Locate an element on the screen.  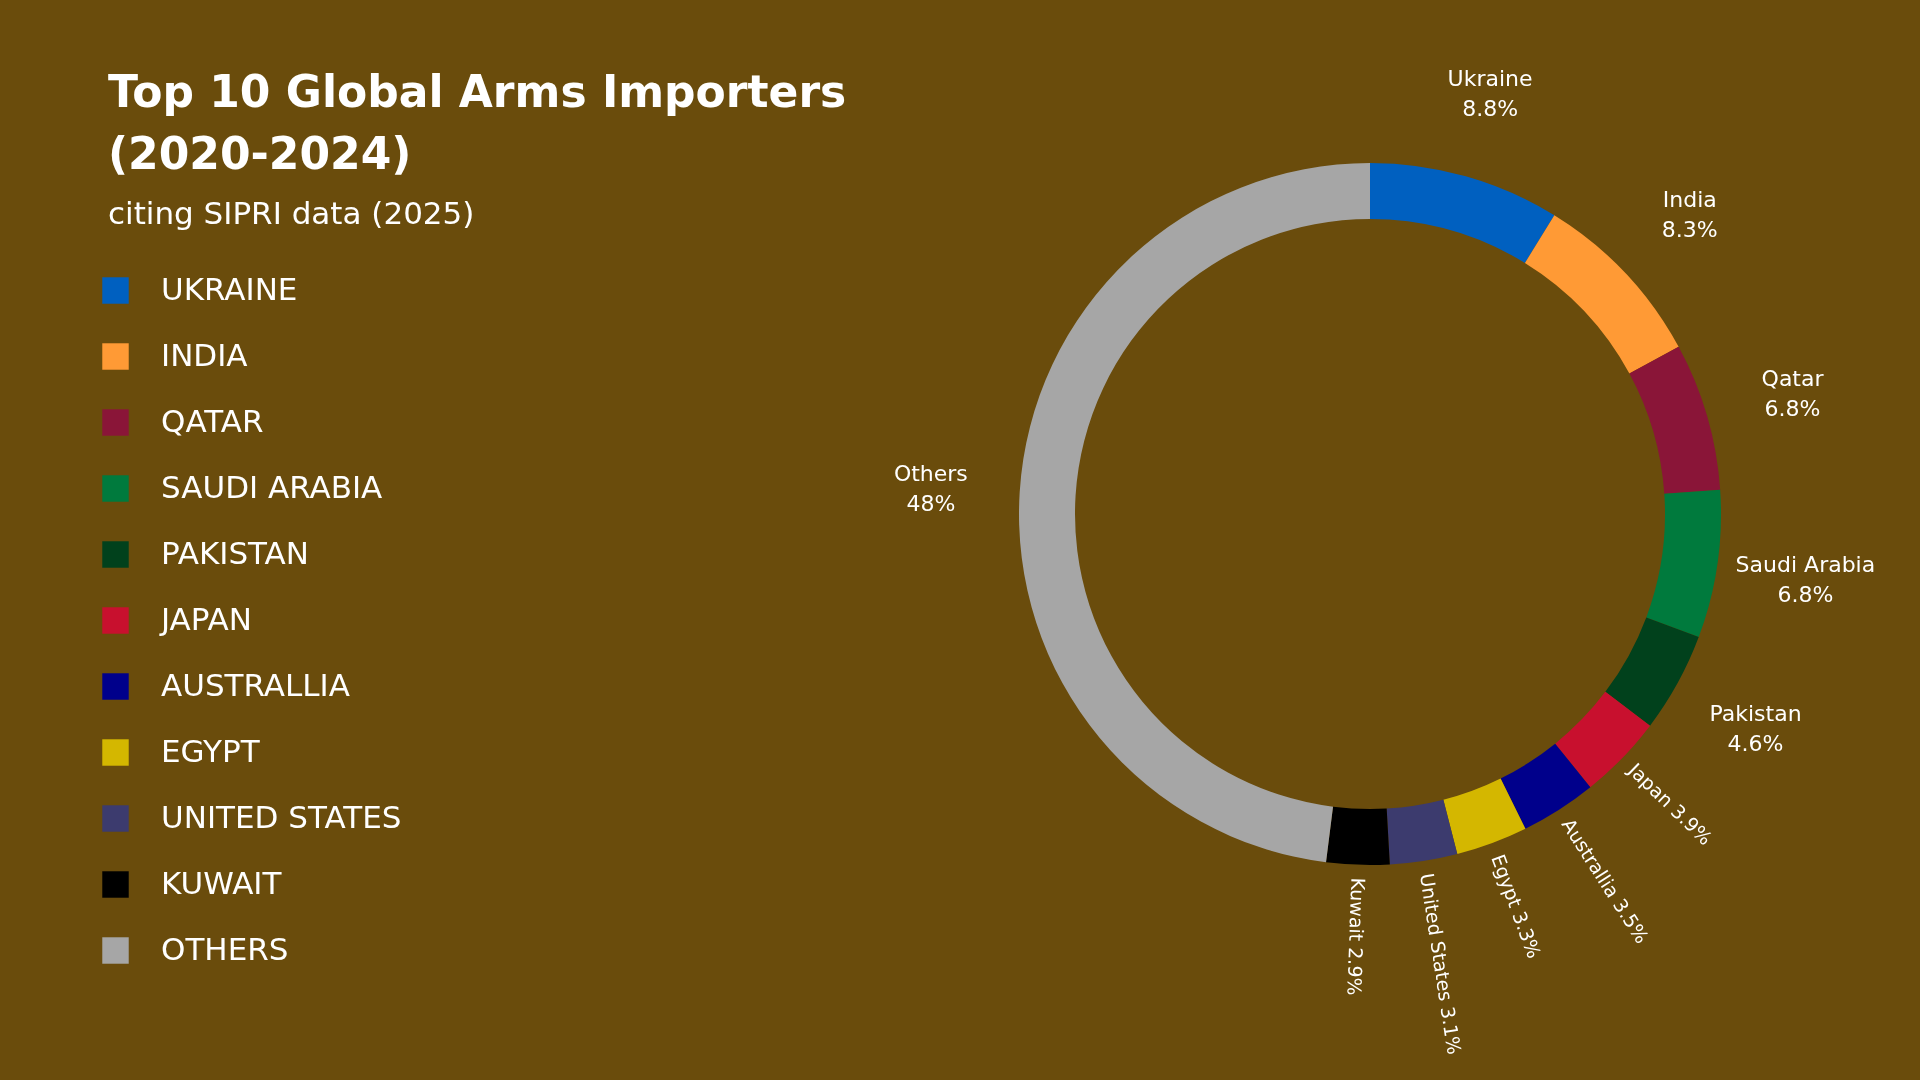
legend-label: UNITED STATES is located at coordinates (281, 816).